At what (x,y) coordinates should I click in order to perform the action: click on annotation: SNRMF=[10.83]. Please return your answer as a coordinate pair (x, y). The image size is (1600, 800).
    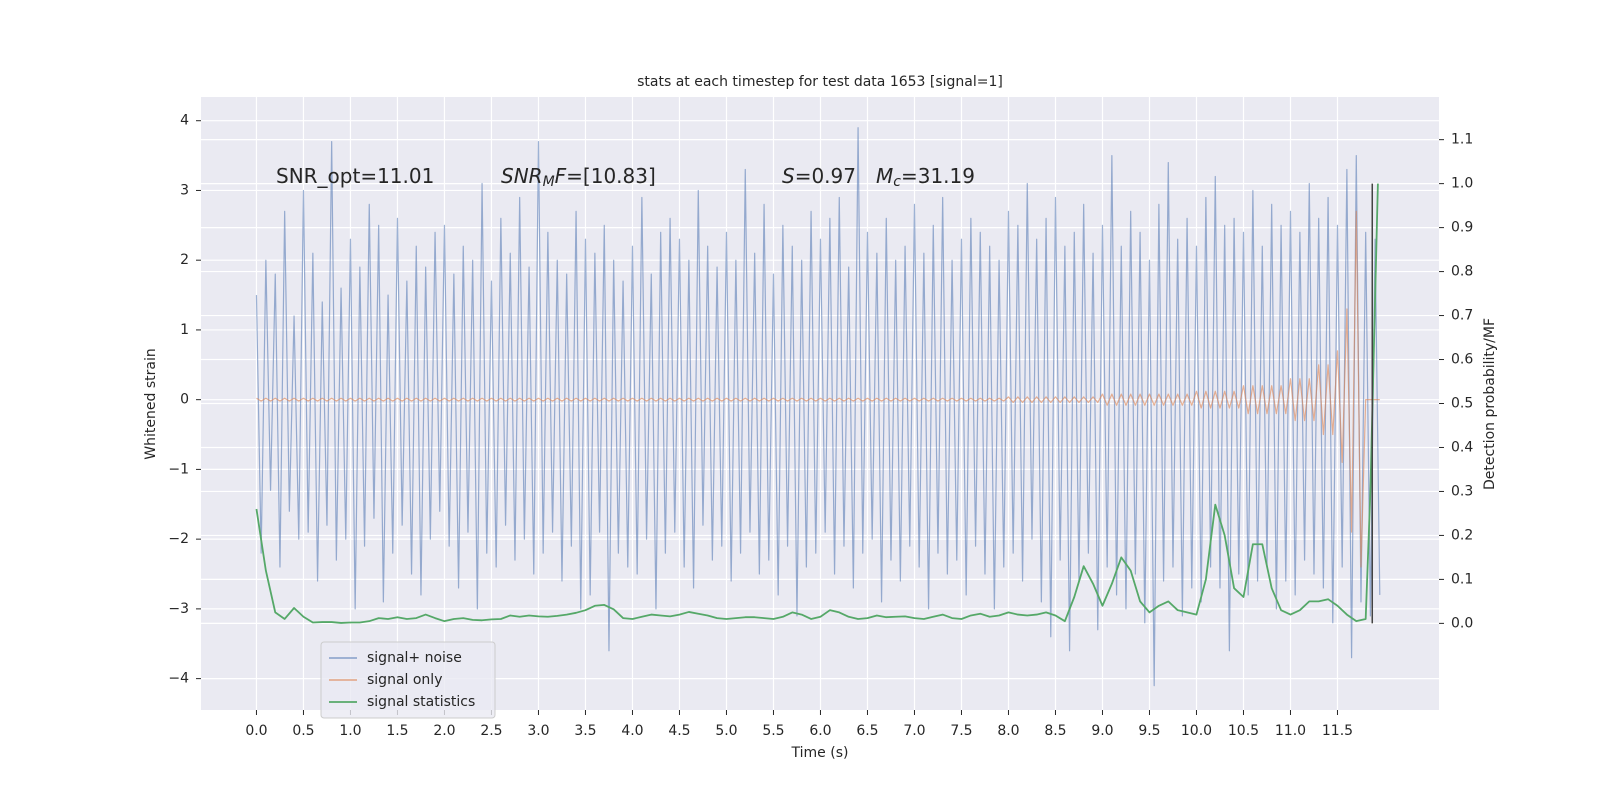
    Looking at the image, I should click on (578, 177).